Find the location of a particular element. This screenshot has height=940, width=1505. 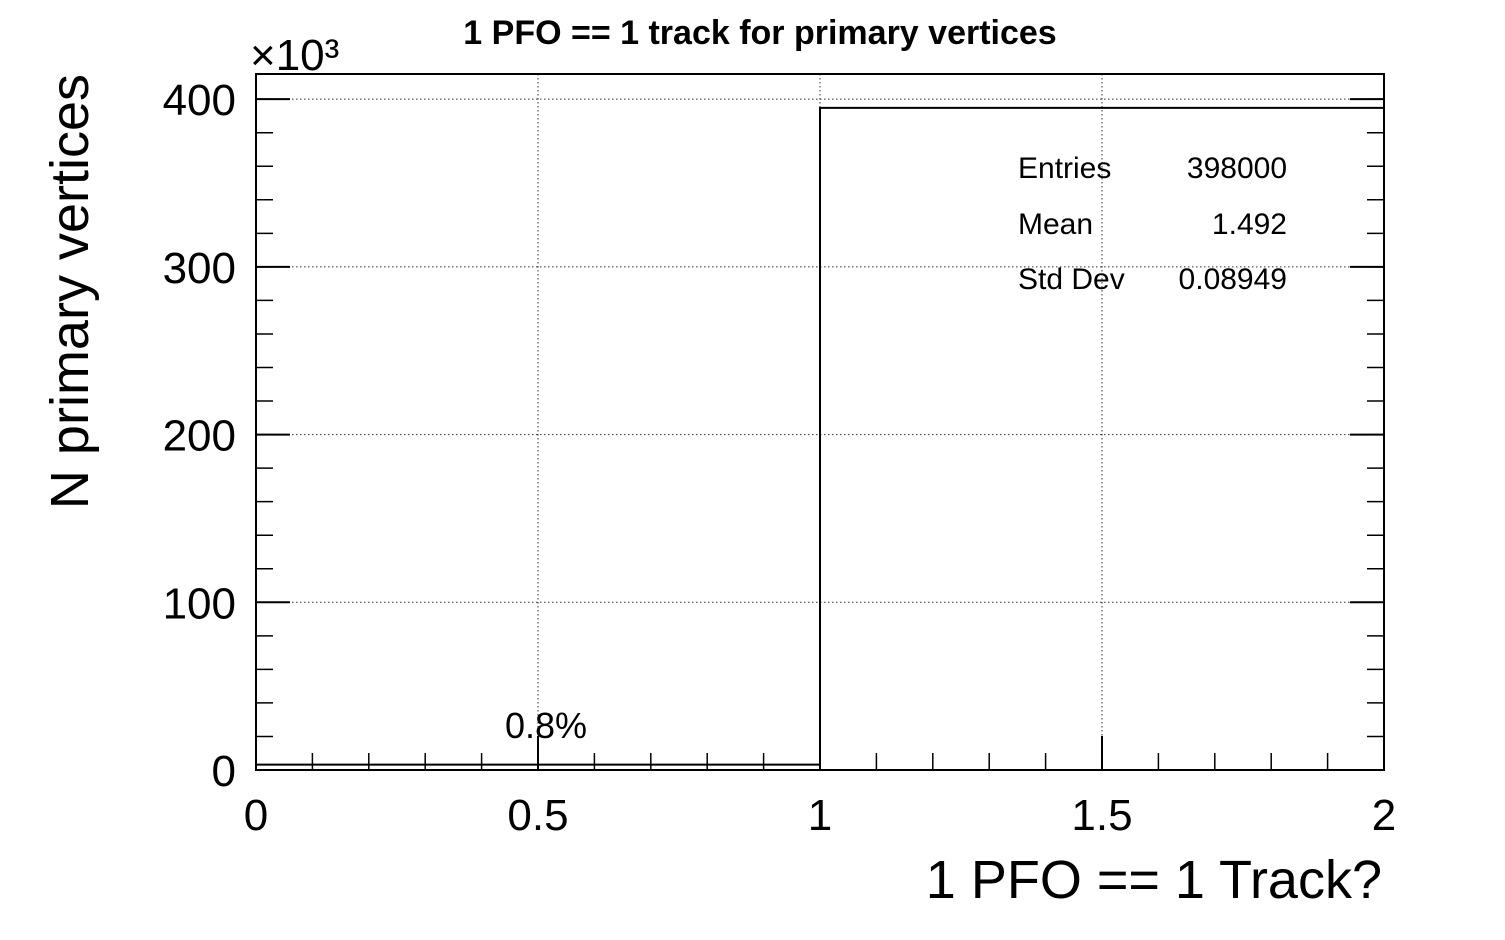

x-tick-labels: 0 0.5 1 1.5 2 is located at coordinates (820, 815).